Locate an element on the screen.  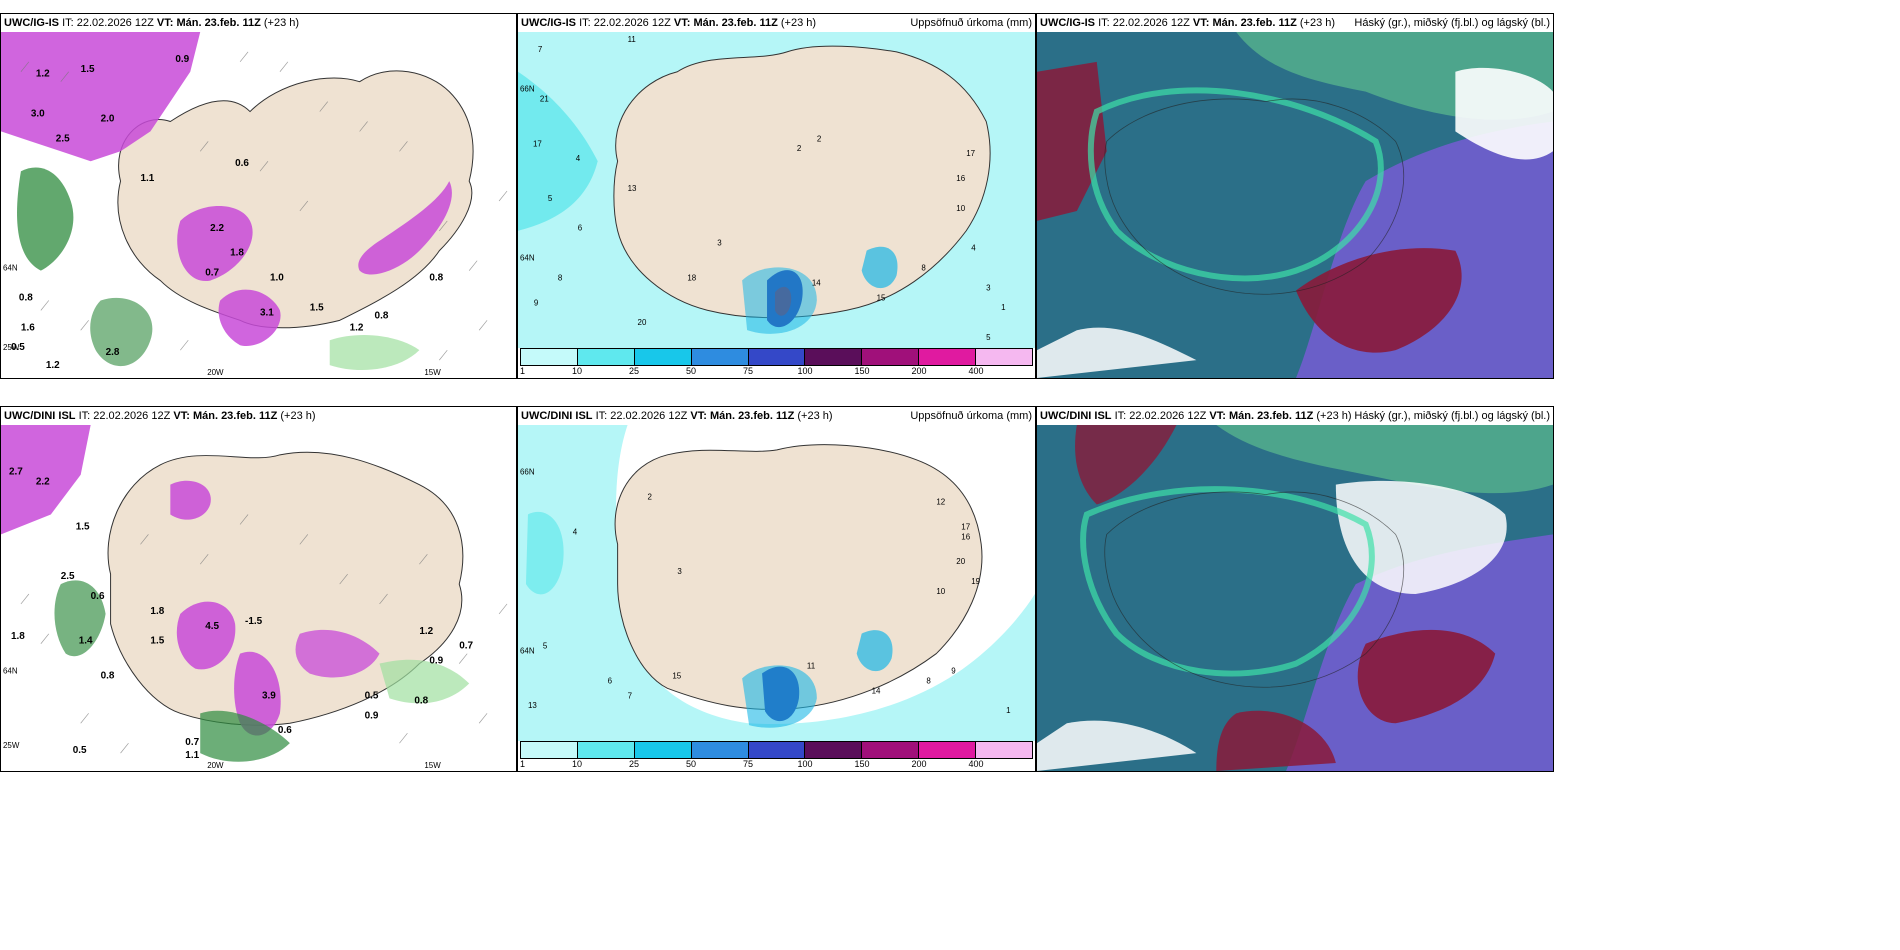
snow-area-south is located at coordinates (257, 693).